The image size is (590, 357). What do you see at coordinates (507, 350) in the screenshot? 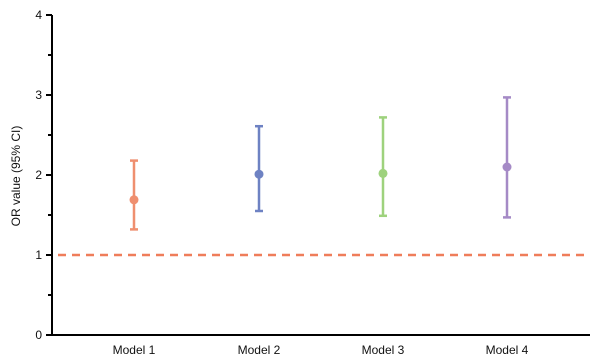
I see `x-tick-label: Model 4` at bounding box center [507, 350].